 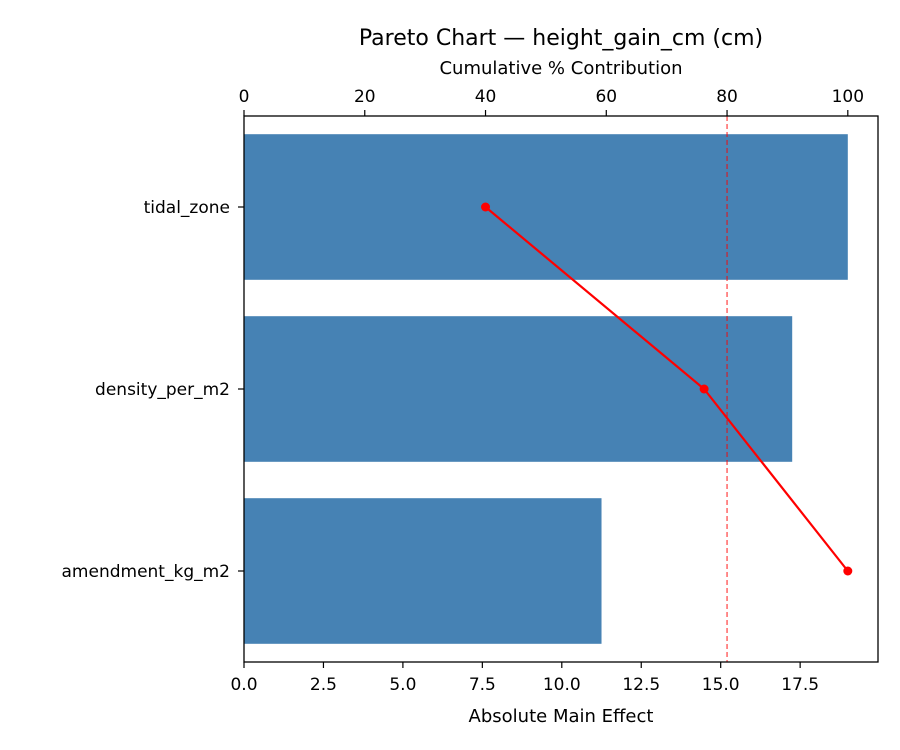 What do you see at coordinates (323, 685) in the screenshot?
I see `x-tick-label: 2.5` at bounding box center [323, 685].